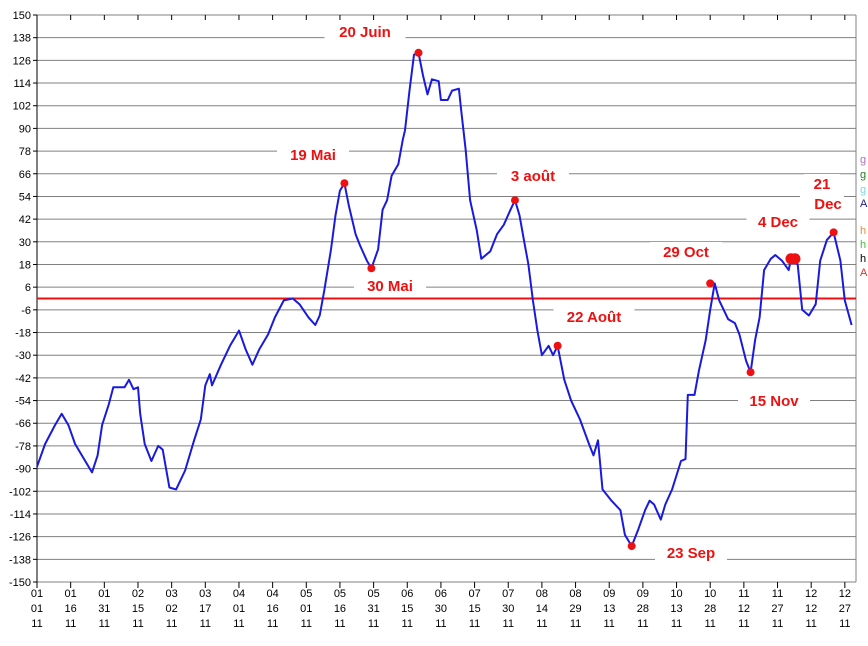 This screenshot has width=868, height=646. What do you see at coordinates (23, 334) in the screenshot?
I see `y-tick-label: -18` at bounding box center [23, 334].